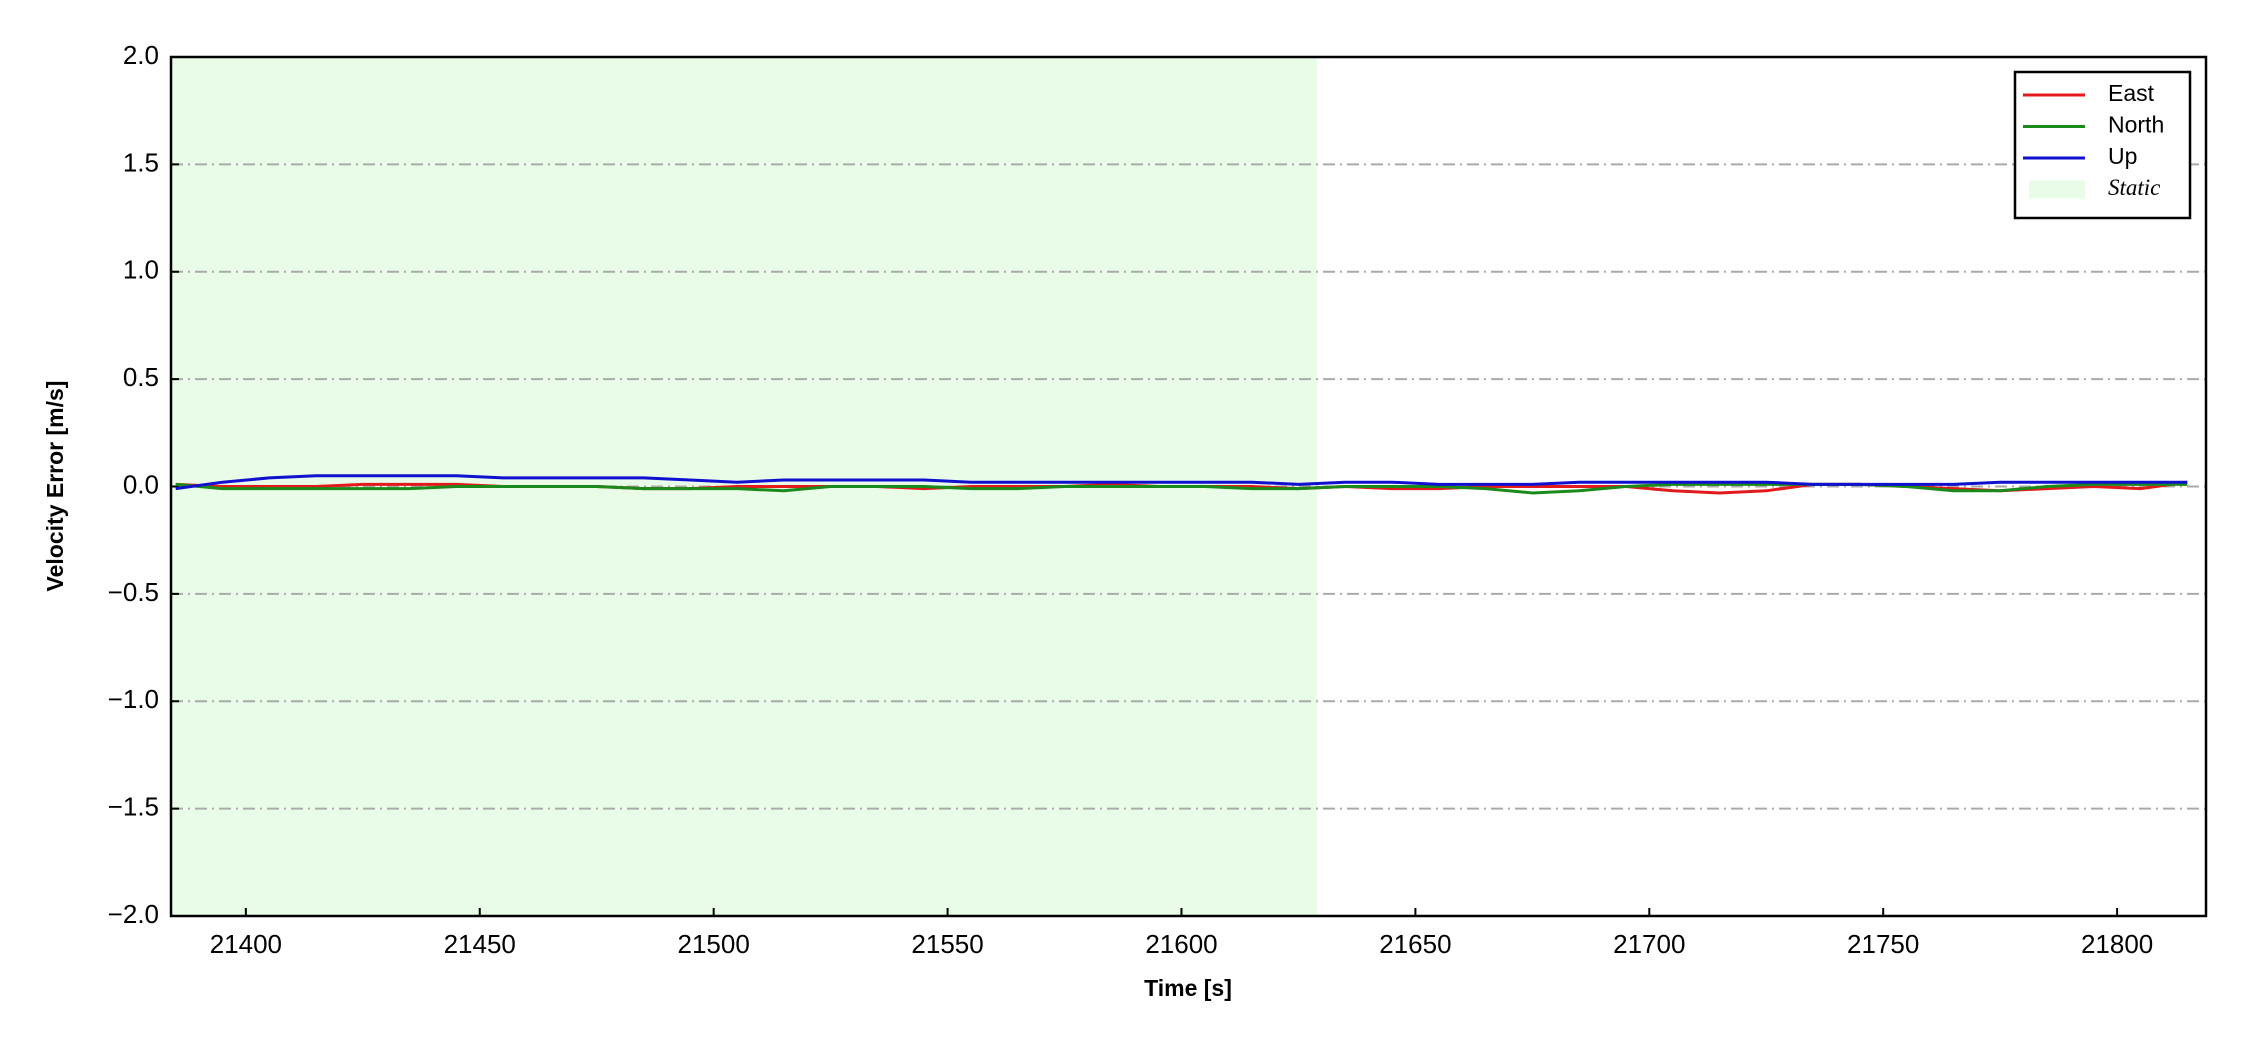 This screenshot has height=1050, width=2250. Describe the element at coordinates (133, 807) in the screenshot. I see `y-tick-label: −1.5` at that location.